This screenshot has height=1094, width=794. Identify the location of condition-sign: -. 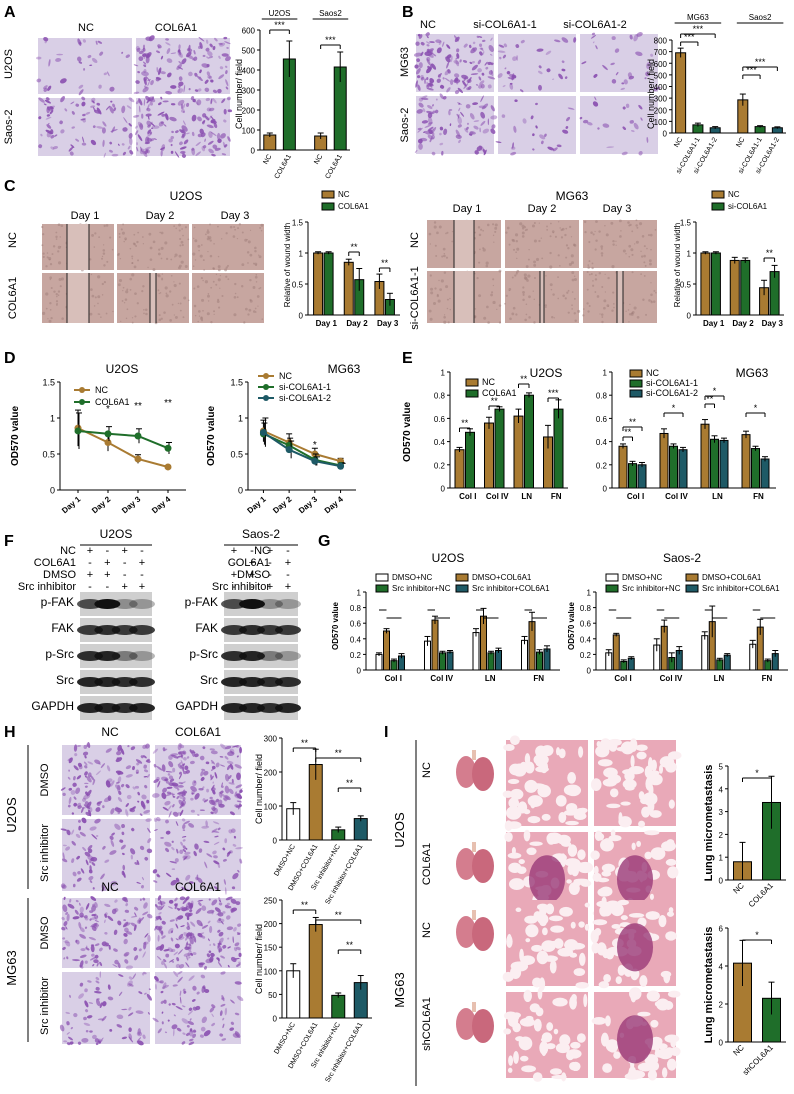
(252, 551).